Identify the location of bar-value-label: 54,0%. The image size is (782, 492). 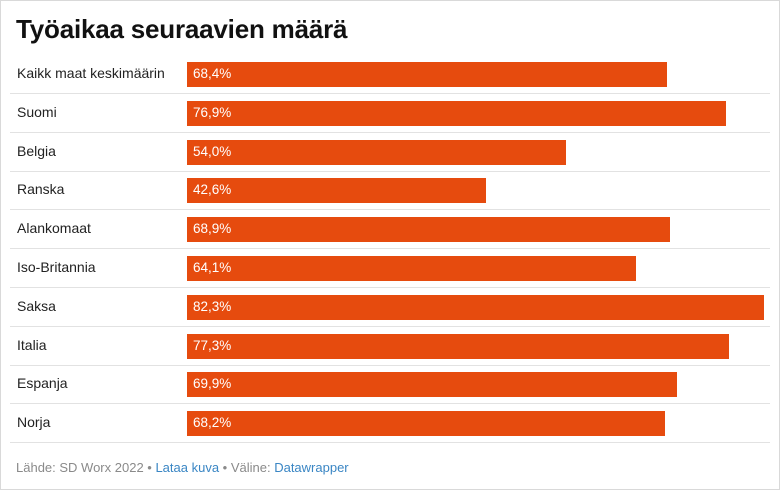
(212, 151).